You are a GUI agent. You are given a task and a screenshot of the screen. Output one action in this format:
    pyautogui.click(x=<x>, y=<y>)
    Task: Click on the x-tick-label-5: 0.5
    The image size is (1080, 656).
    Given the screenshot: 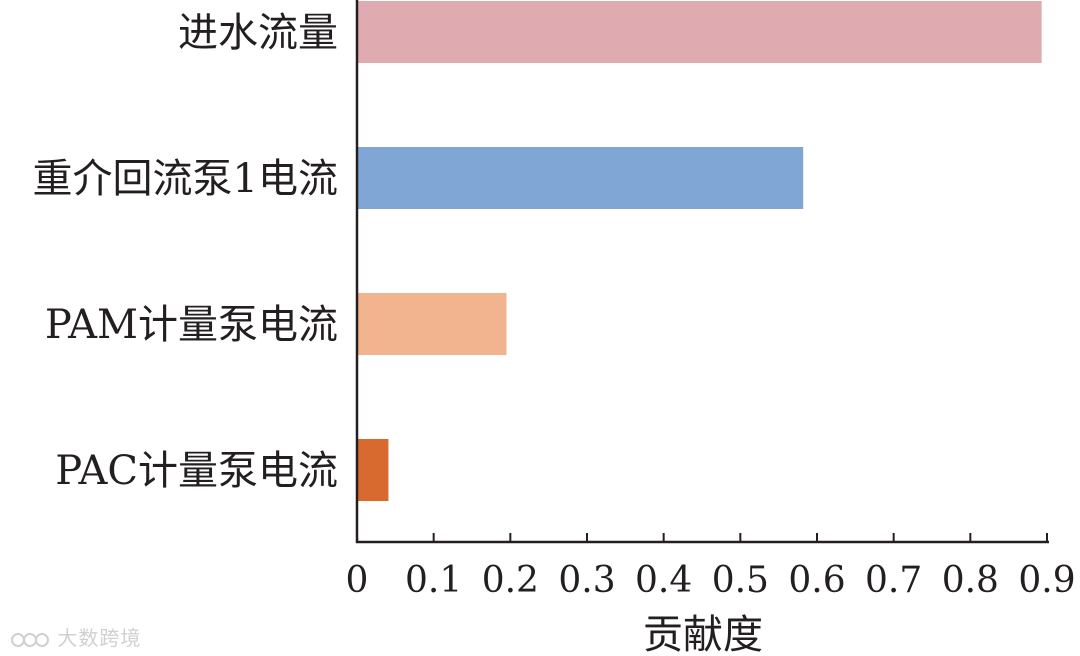 What is the action you would take?
    pyautogui.click(x=740, y=580)
    